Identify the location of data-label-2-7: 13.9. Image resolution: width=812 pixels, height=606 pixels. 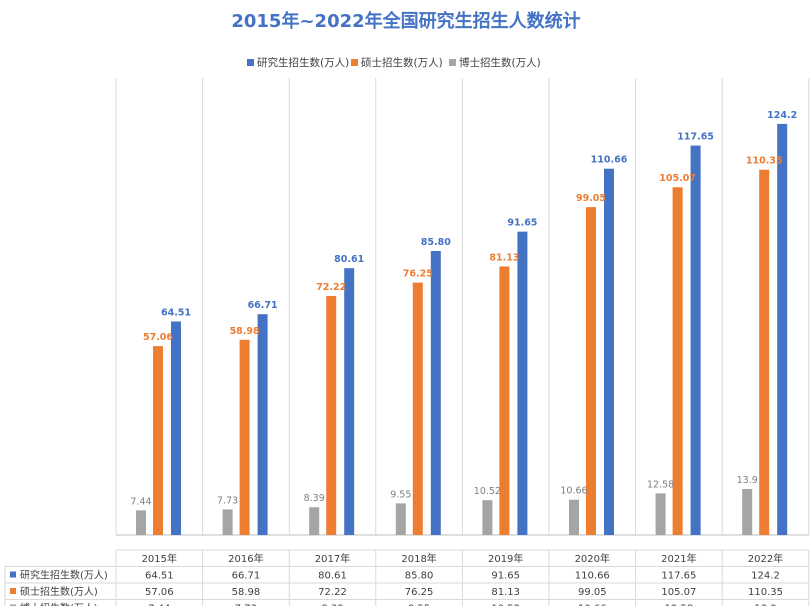
(747, 480).